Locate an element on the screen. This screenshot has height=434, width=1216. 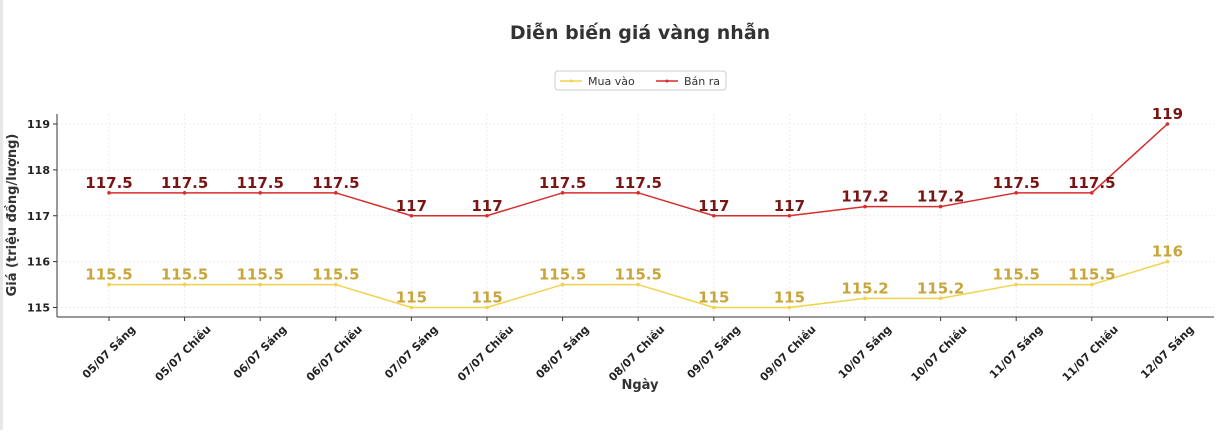
x-tick-label: 09/07 Chiều is located at coordinates (787, 353).